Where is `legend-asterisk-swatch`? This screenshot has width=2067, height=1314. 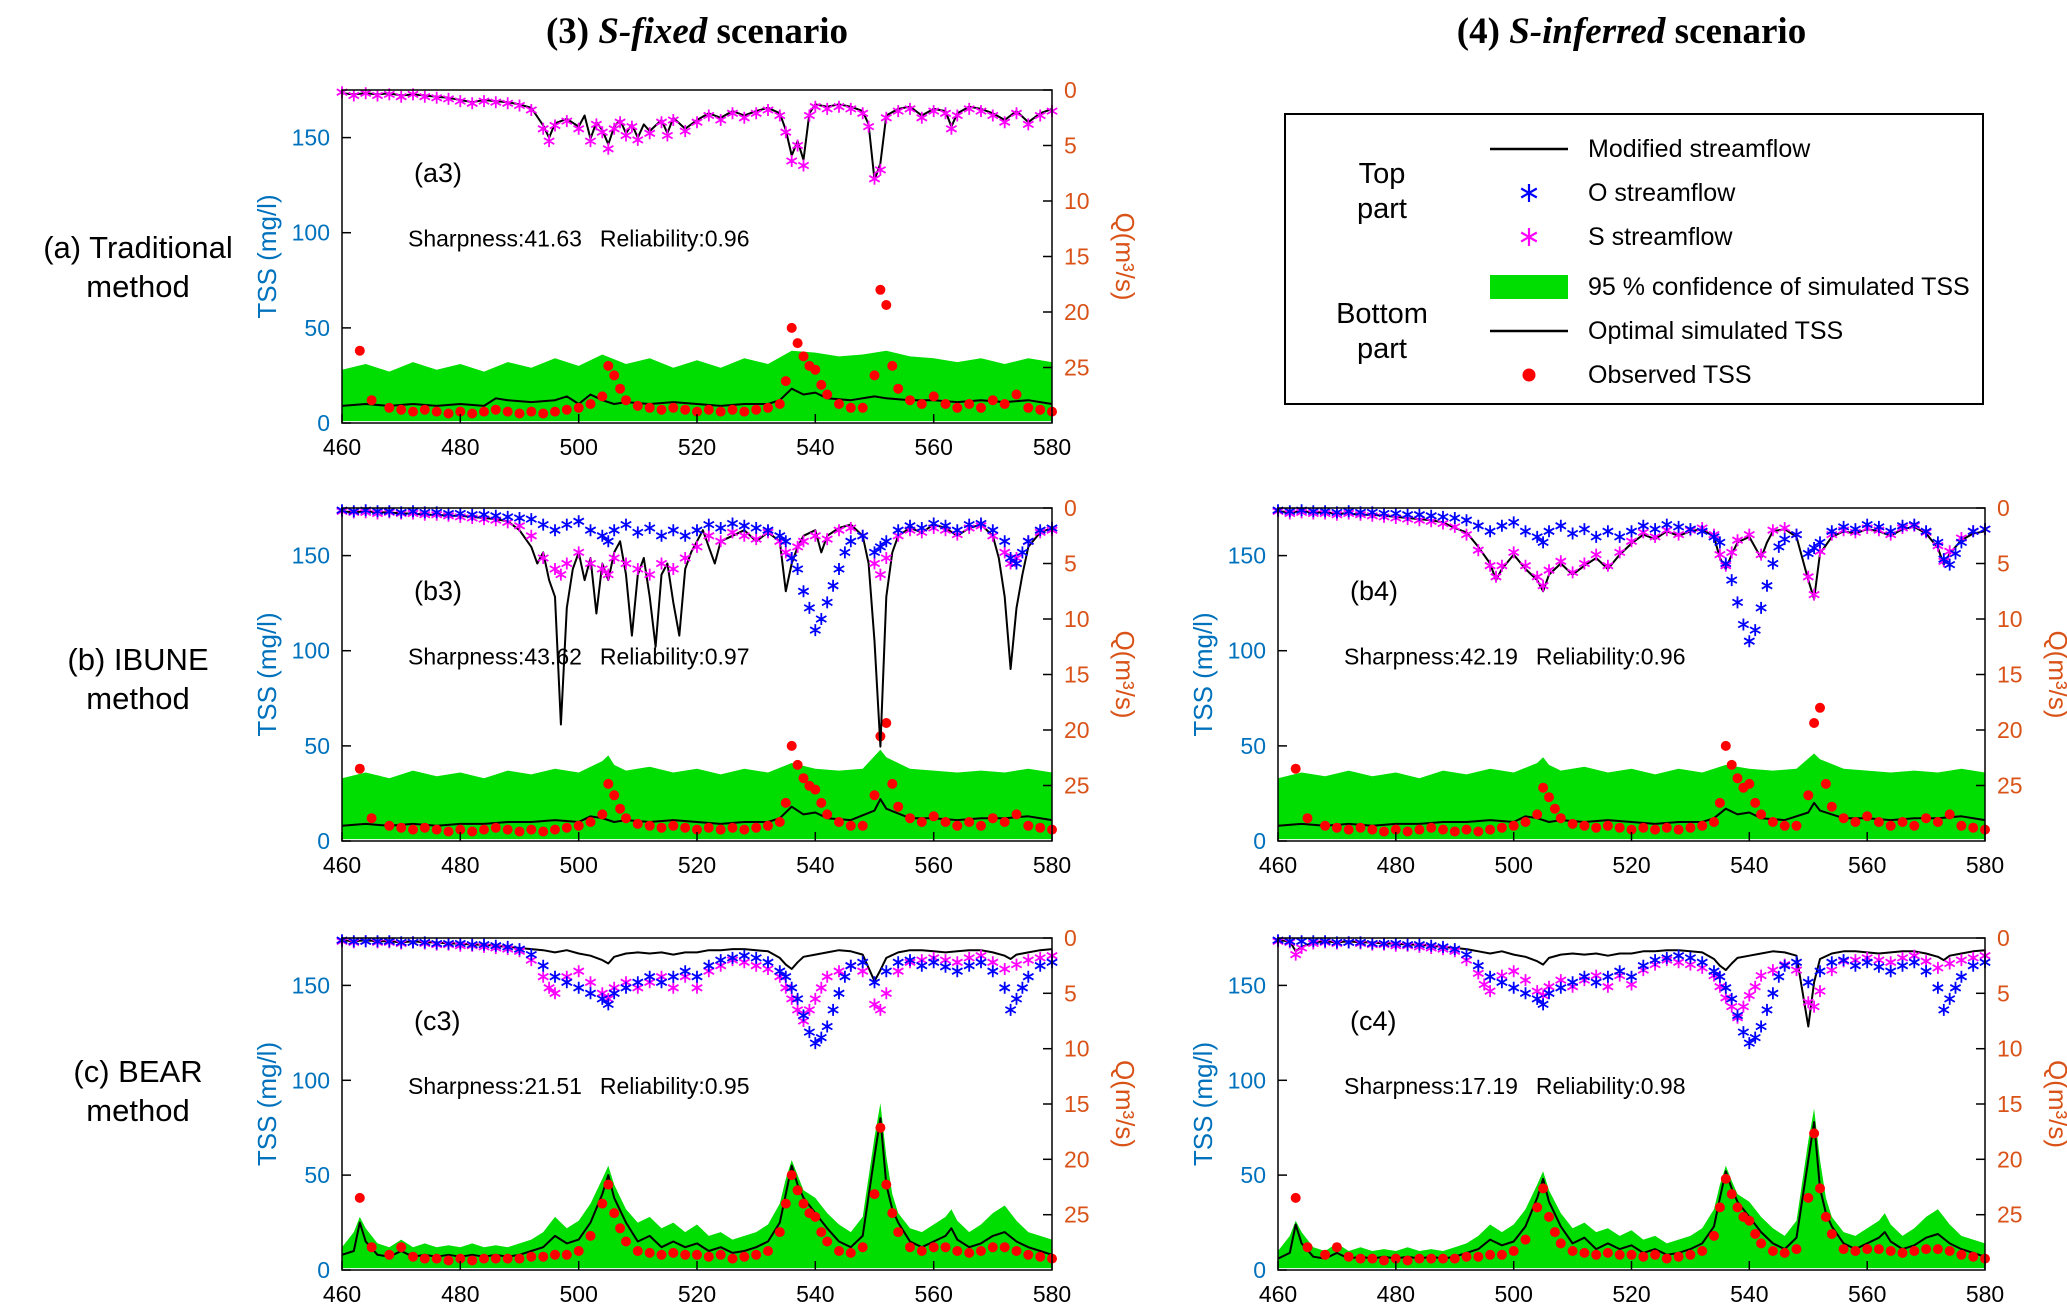 legend-asterisk-swatch is located at coordinates (1529, 237).